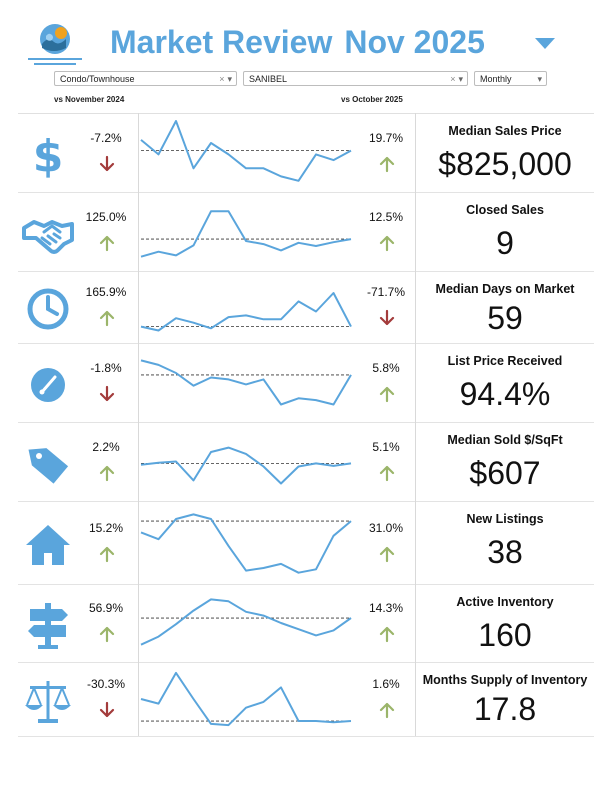  What do you see at coordinates (505, 680) in the screenshot?
I see `metric-name: Months Supply of Inventory` at bounding box center [505, 680].